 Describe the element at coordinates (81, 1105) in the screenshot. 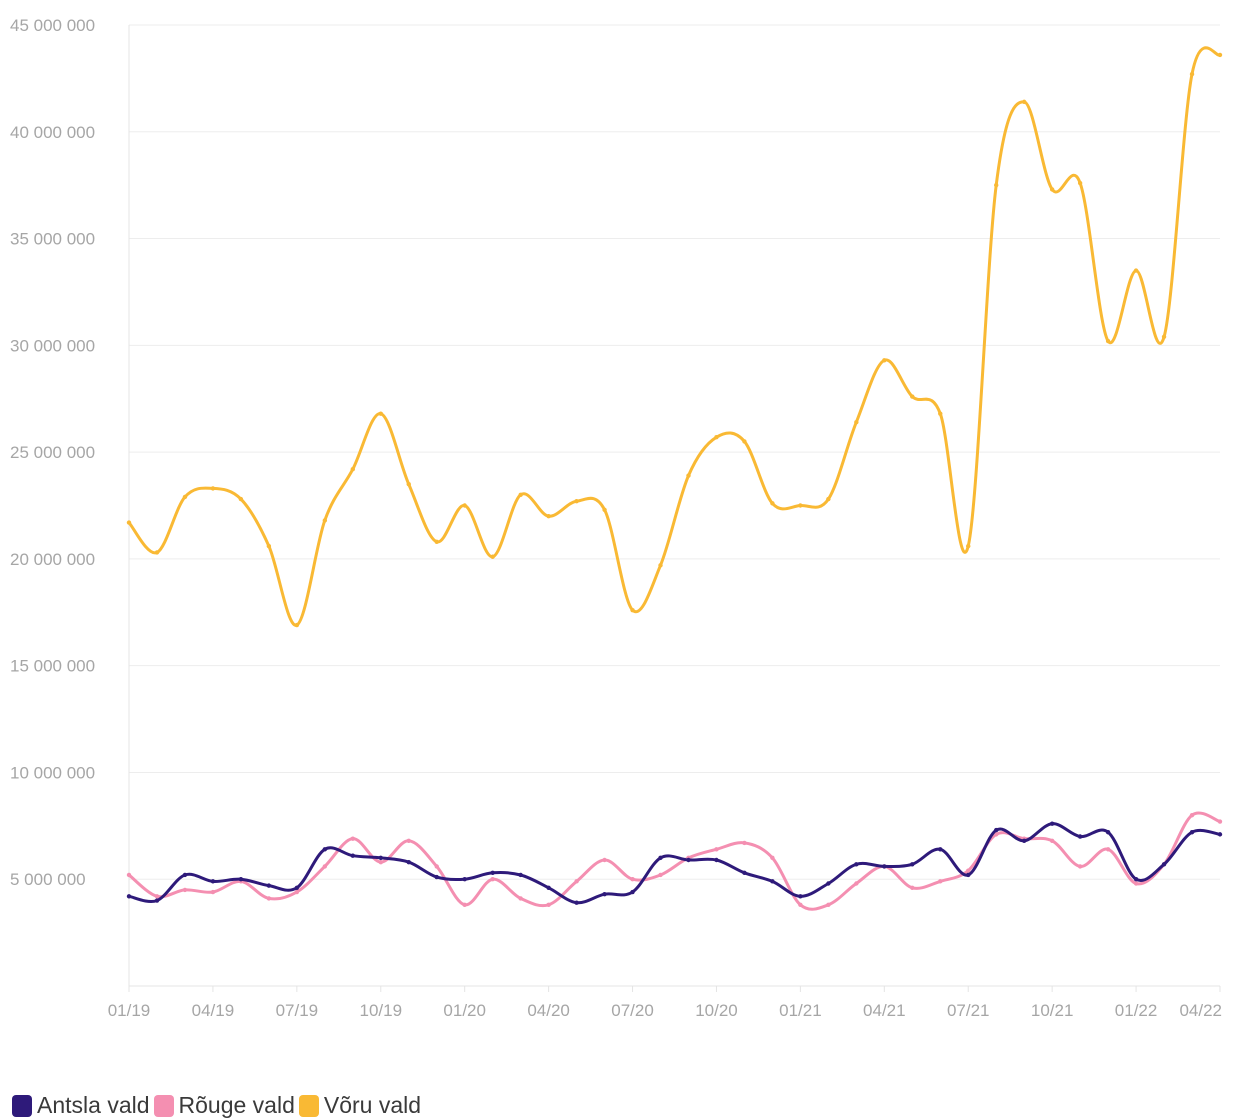

I see `legend-item-antsla: Antsla vald` at that location.